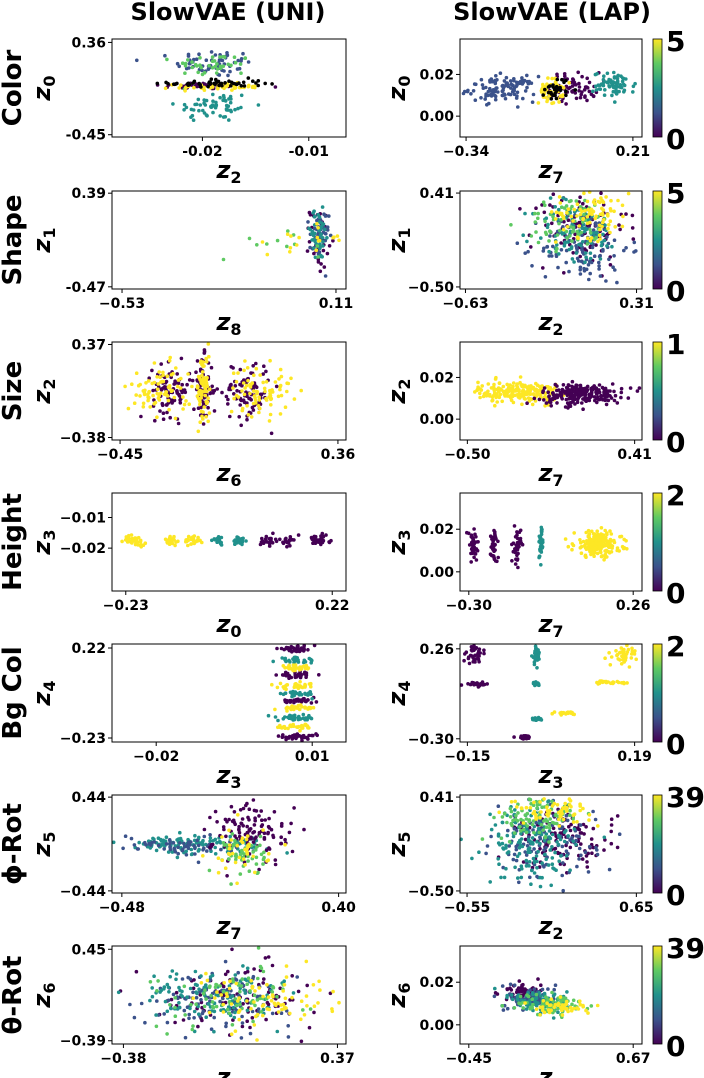  What do you see at coordinates (14, 239) in the screenshot?
I see `row-label: Shape` at bounding box center [14, 239].